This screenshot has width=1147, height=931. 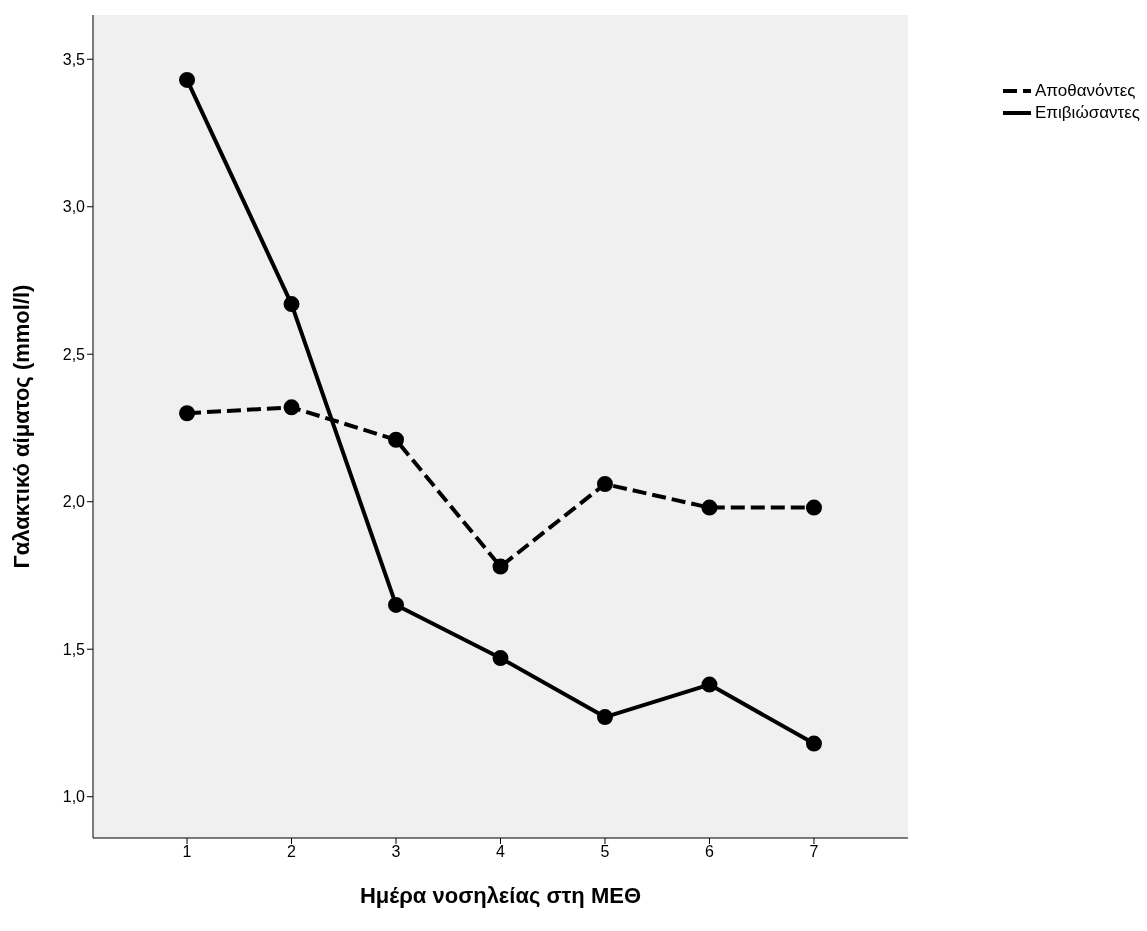 I want to click on legend-label: Αποθανόντες, so click(x=1085, y=91).